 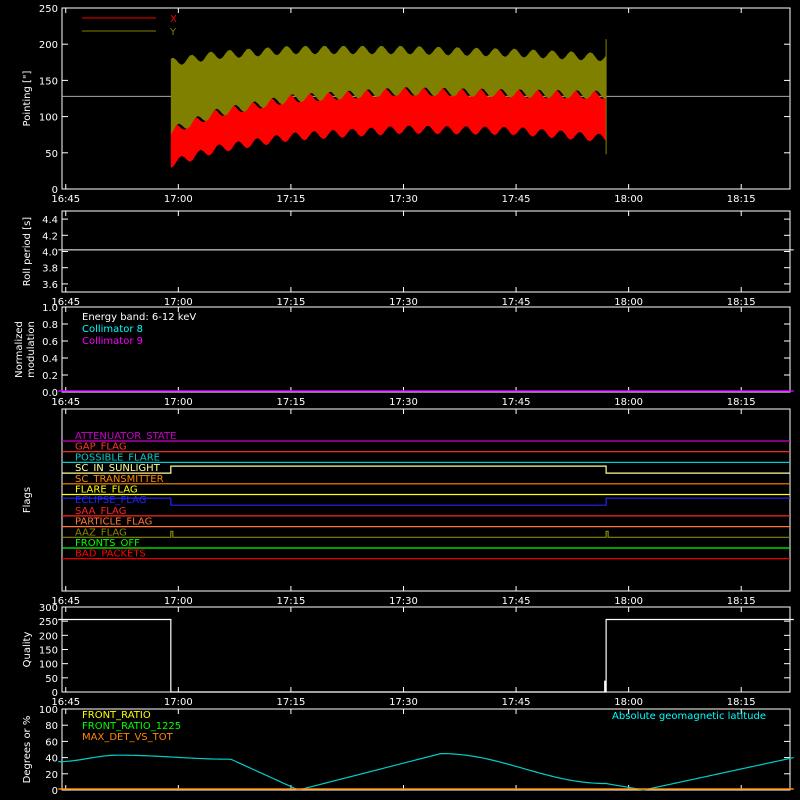 I want to click on flag-label-sc_transmitter: SC_TRANSMITTER, so click(x=119, y=479).